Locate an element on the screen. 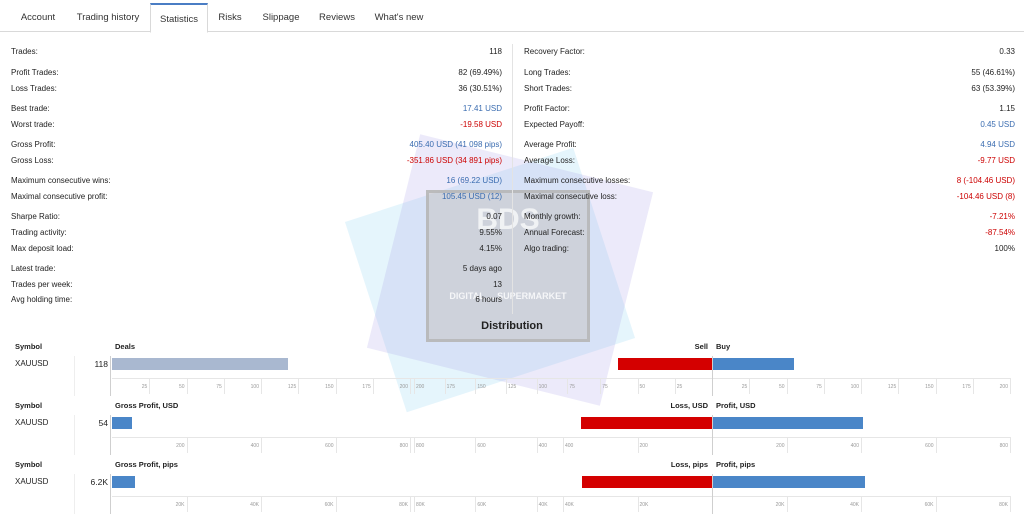  left-panel-header: Gross Profit, USD is located at coordinates (147, 405).